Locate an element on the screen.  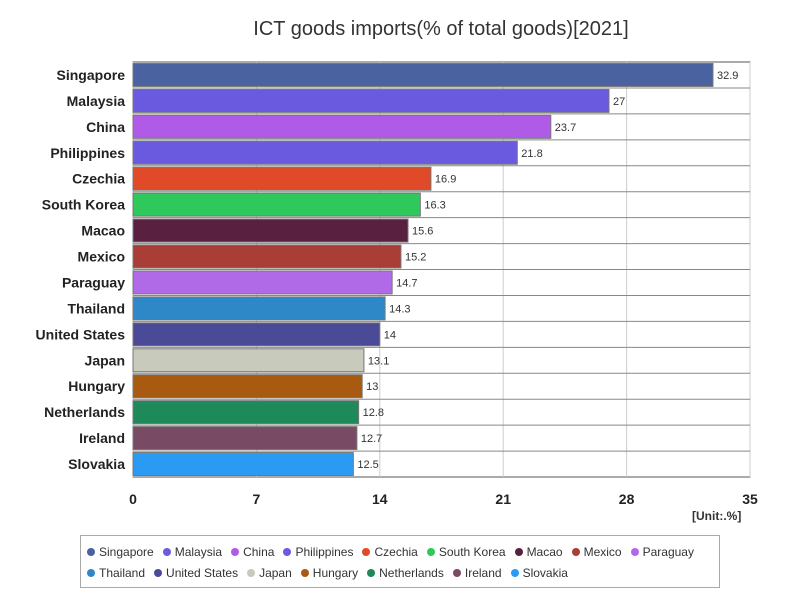
category-label: Thailand is located at coordinates (96, 308).